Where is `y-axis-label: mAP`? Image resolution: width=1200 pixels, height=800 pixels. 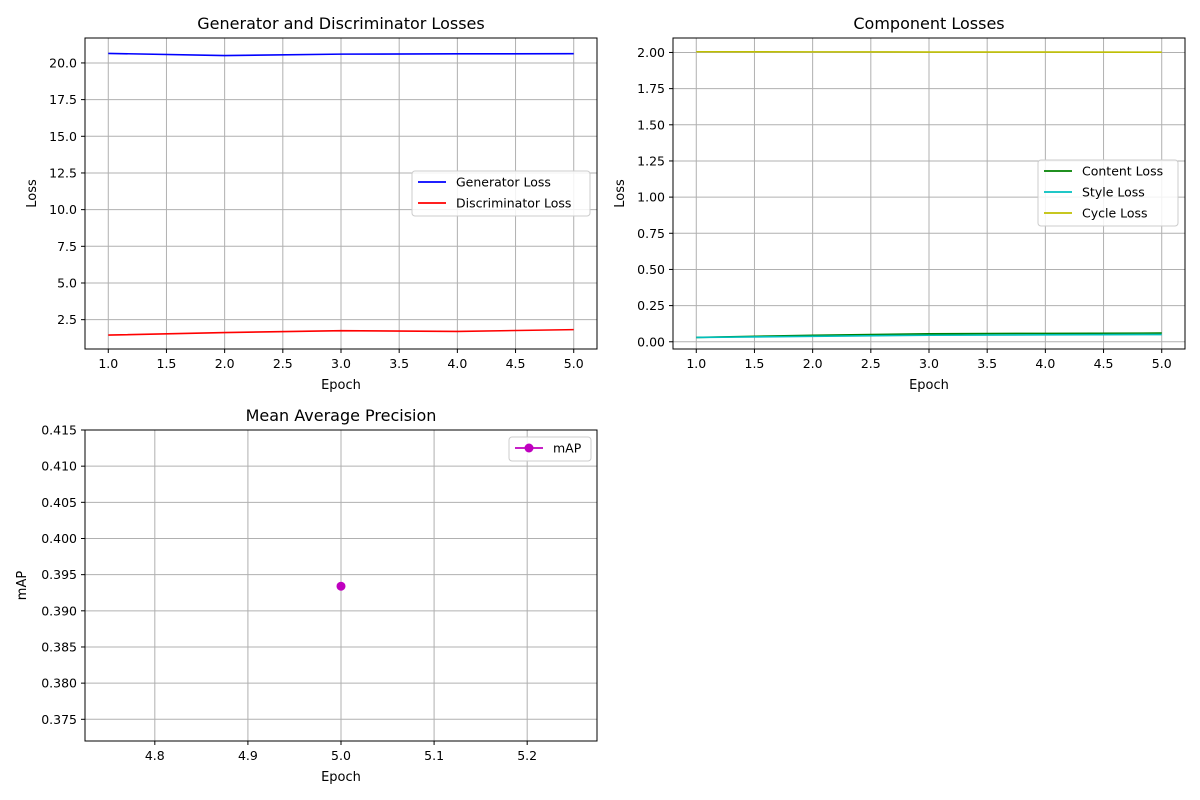
y-axis-label: mAP is located at coordinates (22, 586).